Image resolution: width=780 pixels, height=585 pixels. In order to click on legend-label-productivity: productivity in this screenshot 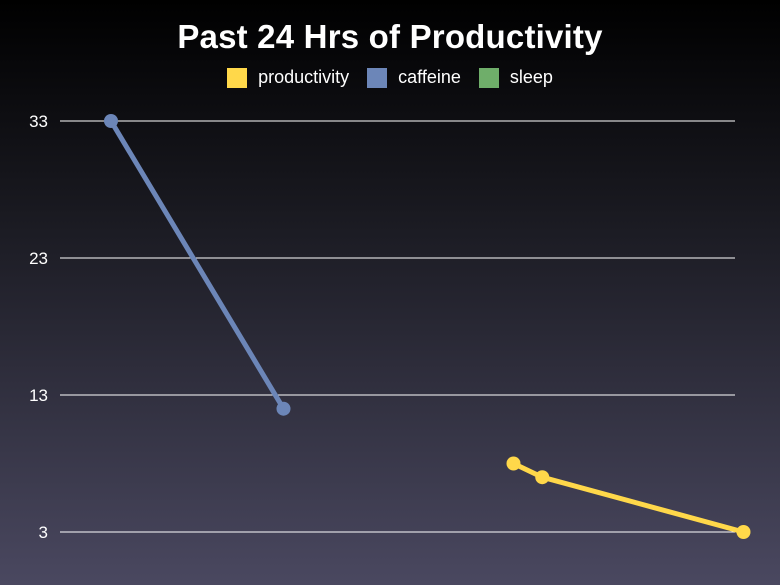, I will do `click(304, 77)`.